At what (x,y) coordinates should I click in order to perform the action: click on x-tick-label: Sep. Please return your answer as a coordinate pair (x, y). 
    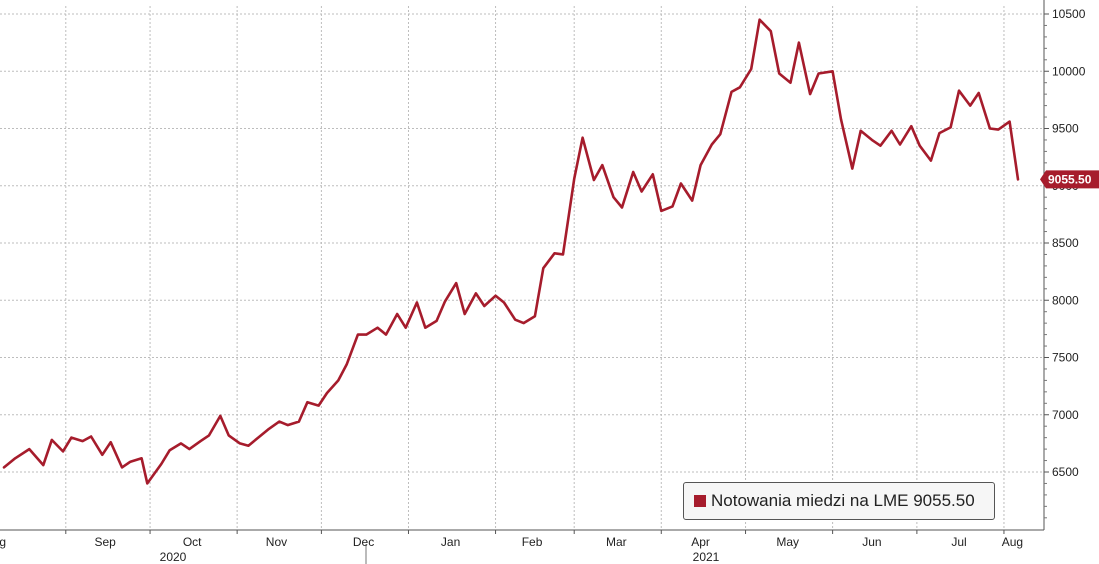
    Looking at the image, I should click on (105, 542).